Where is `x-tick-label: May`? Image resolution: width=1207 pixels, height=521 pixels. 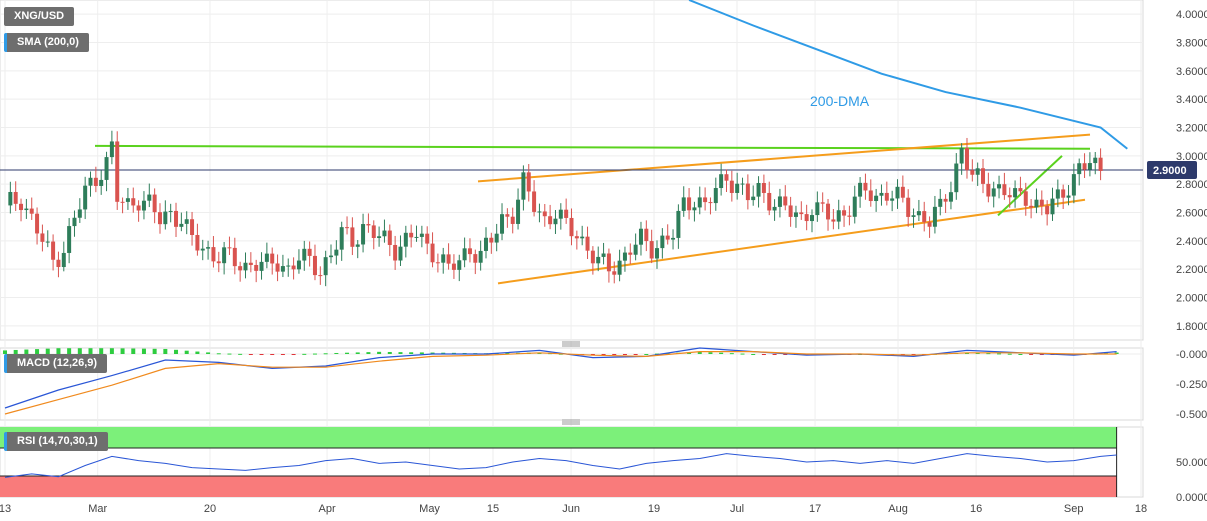
x-tick-label: May is located at coordinates (429, 509).